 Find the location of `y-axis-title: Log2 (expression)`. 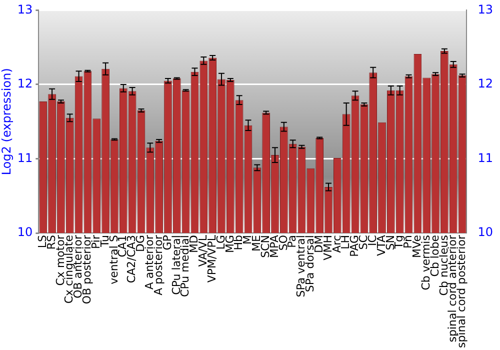

y-axis-title: Log2 (expression) is located at coordinates (7, 122).